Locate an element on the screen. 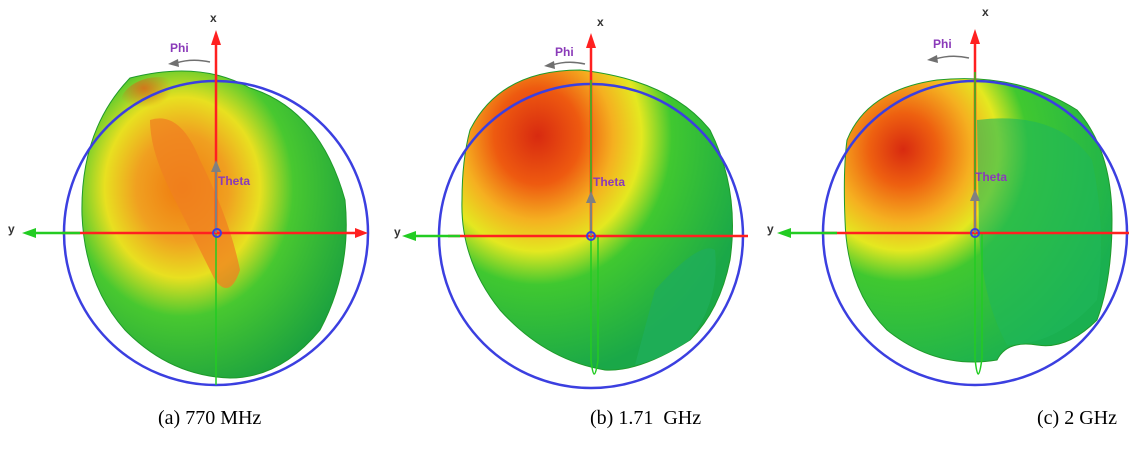 The height and width of the screenshot is (466, 1137). right-facet is located at coordinates (1039, 231).